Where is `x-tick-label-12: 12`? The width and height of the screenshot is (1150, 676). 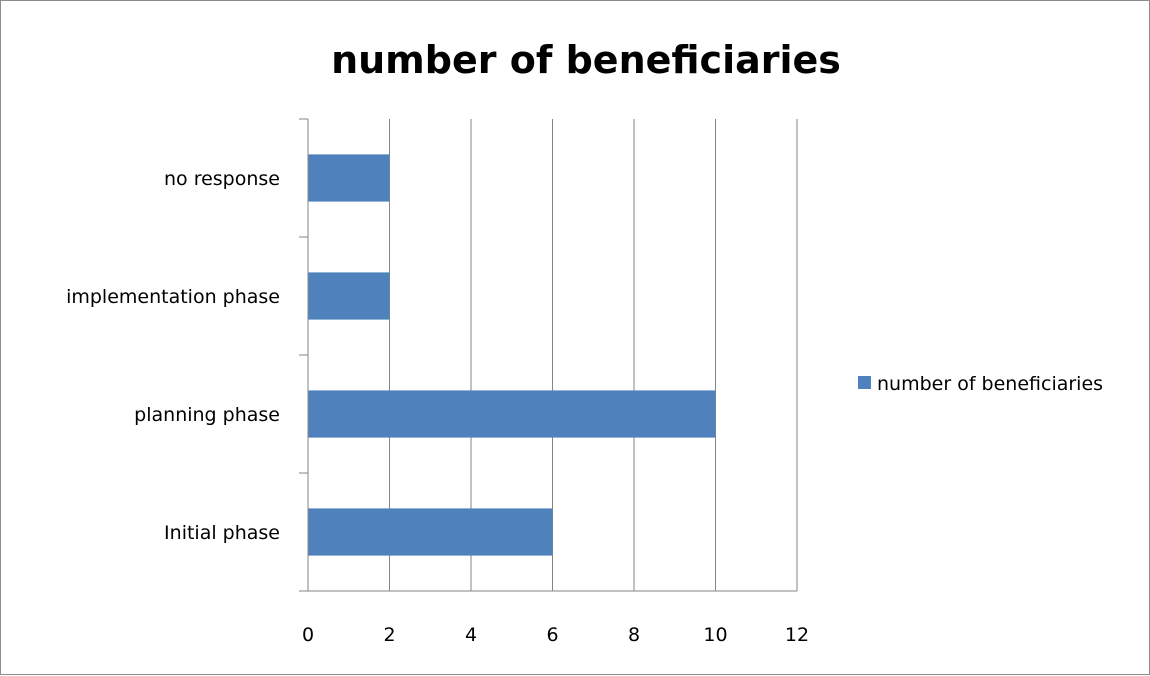
x-tick-label-12: 12 is located at coordinates (797, 635).